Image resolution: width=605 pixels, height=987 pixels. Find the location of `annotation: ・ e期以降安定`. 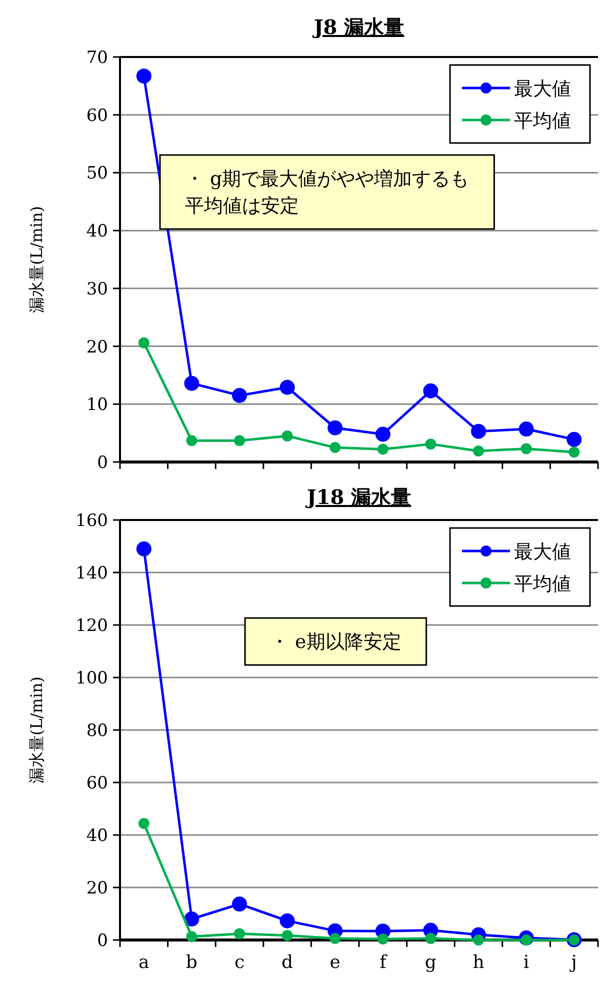

annotation: ・ e期以降安定 is located at coordinates (336, 642).